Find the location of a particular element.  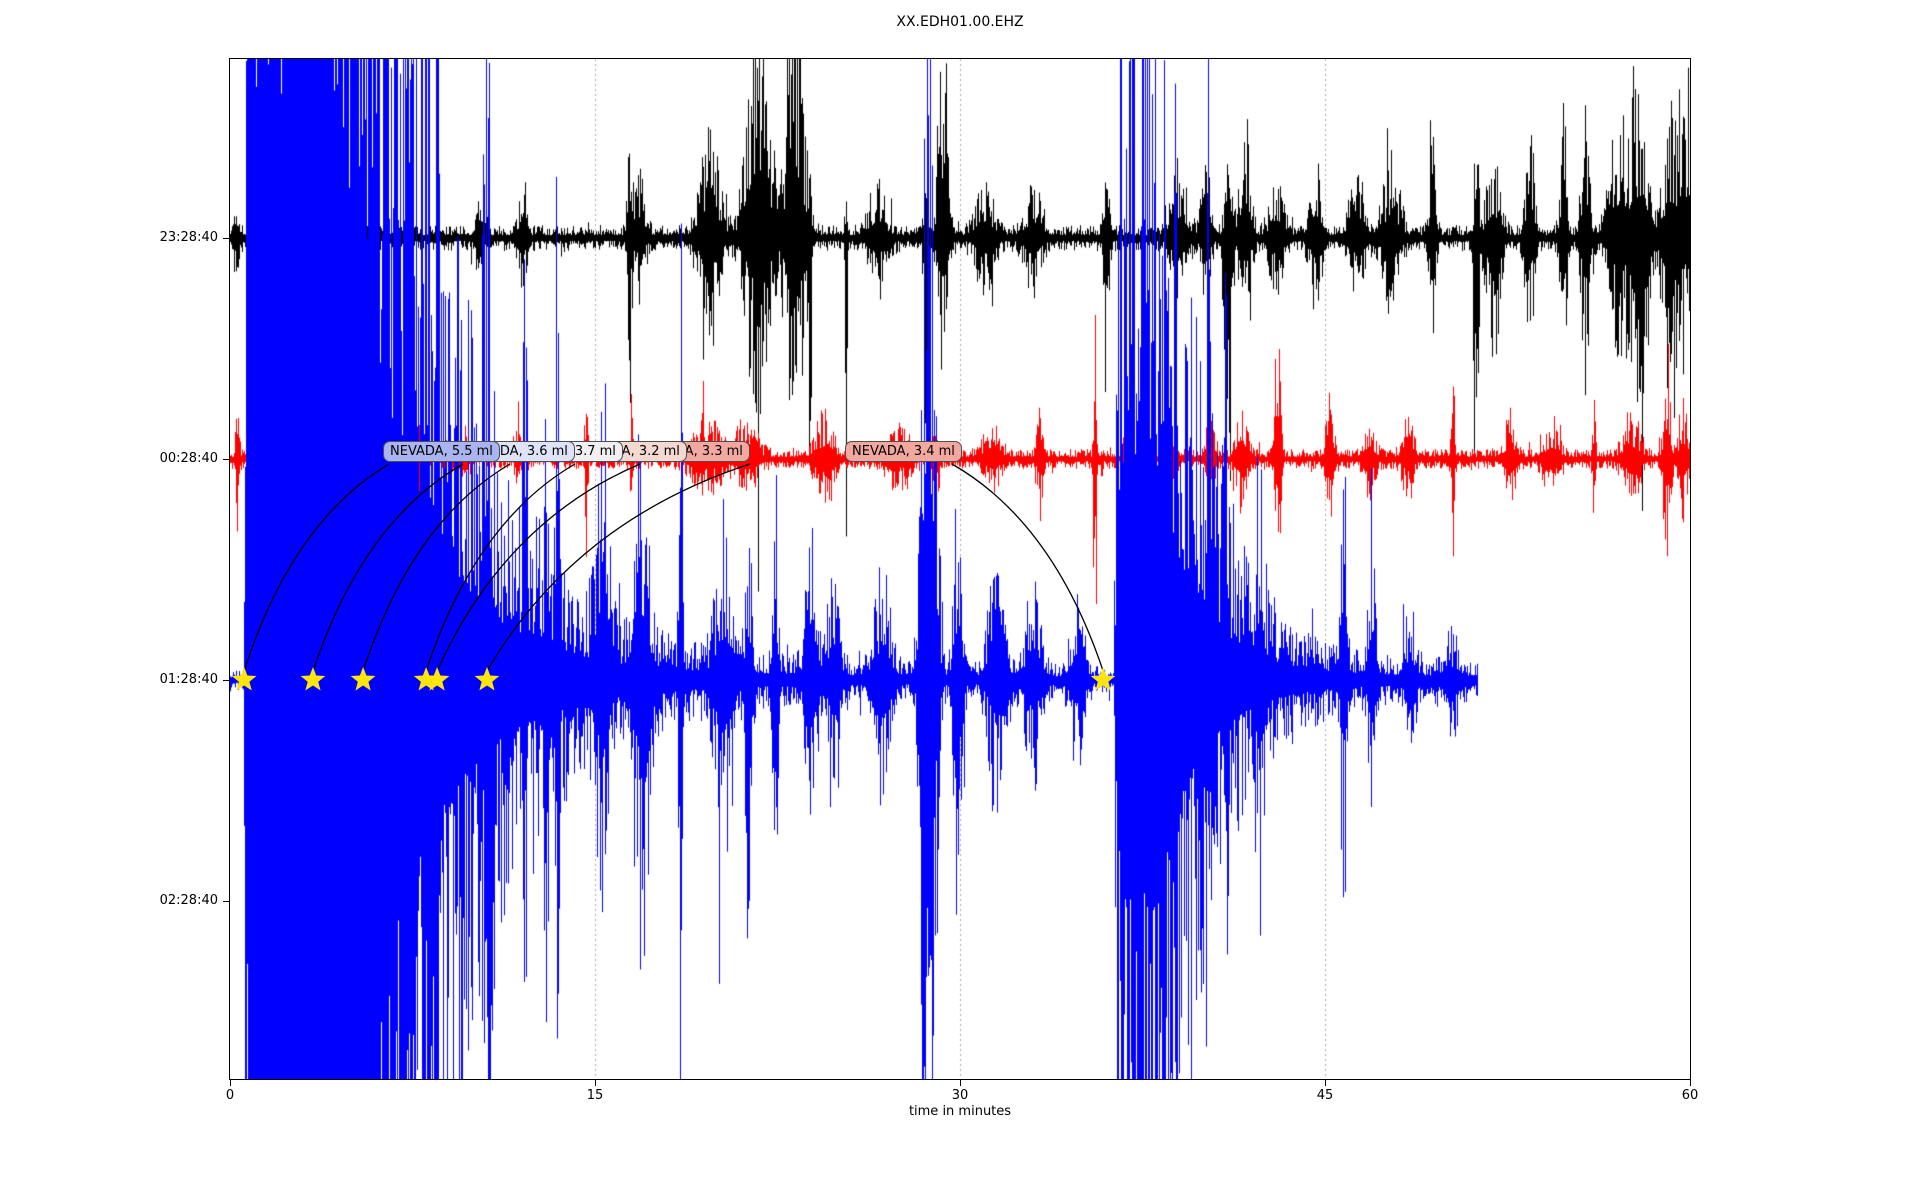

x-tick-label: 0 is located at coordinates (230, 1095).